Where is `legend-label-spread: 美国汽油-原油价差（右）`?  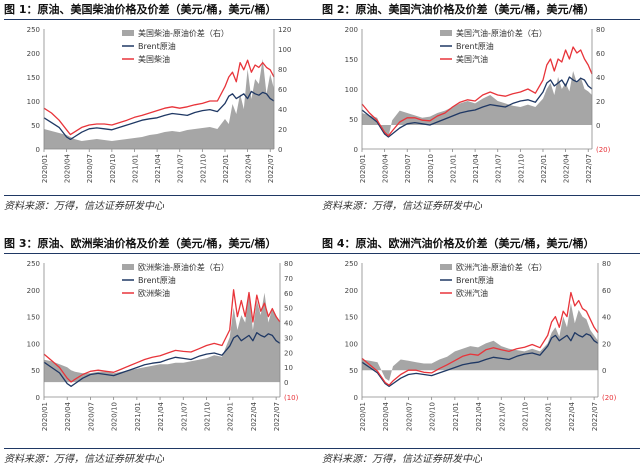
legend-label-spread: 美国汽油-原油价差（右） is located at coordinates (501, 33).